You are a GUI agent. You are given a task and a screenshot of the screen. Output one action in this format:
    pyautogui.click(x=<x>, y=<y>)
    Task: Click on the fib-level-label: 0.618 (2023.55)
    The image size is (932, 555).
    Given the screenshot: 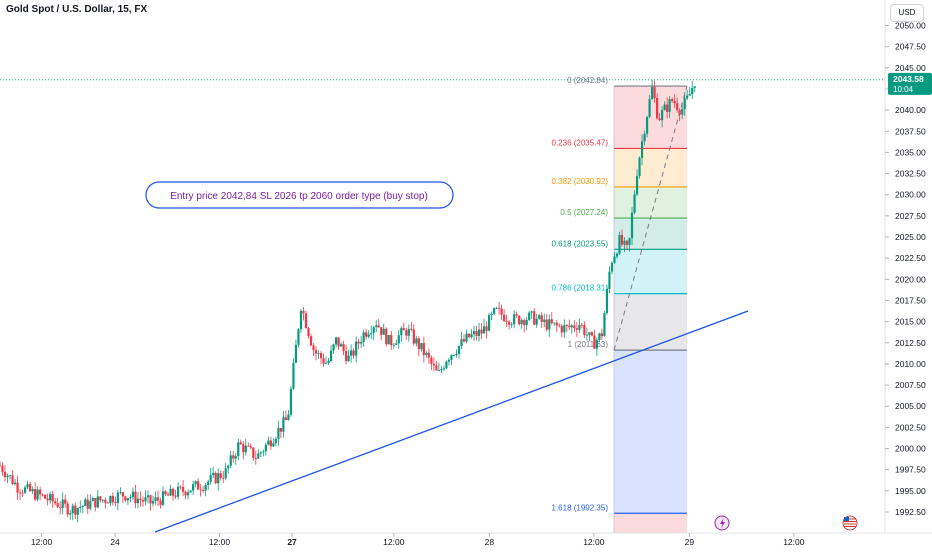 What is the action you would take?
    pyautogui.click(x=580, y=243)
    